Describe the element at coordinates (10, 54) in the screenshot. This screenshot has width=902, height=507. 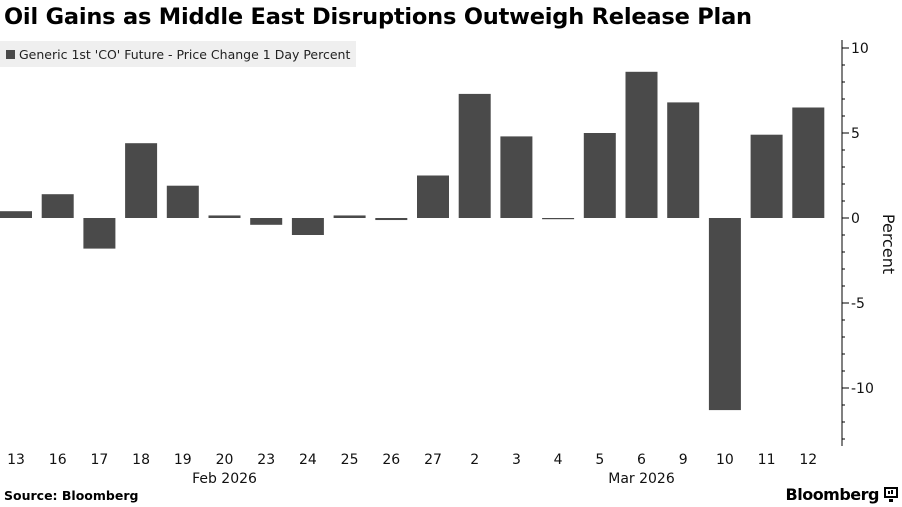
I see `legend-swatch` at that location.